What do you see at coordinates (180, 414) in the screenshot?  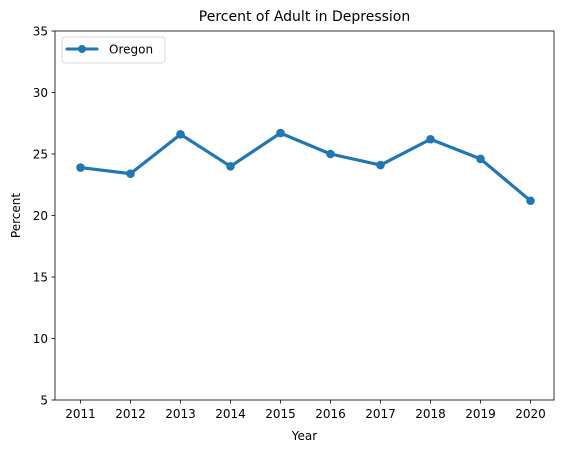 I see `x-tick-label: 2013` at bounding box center [180, 414].